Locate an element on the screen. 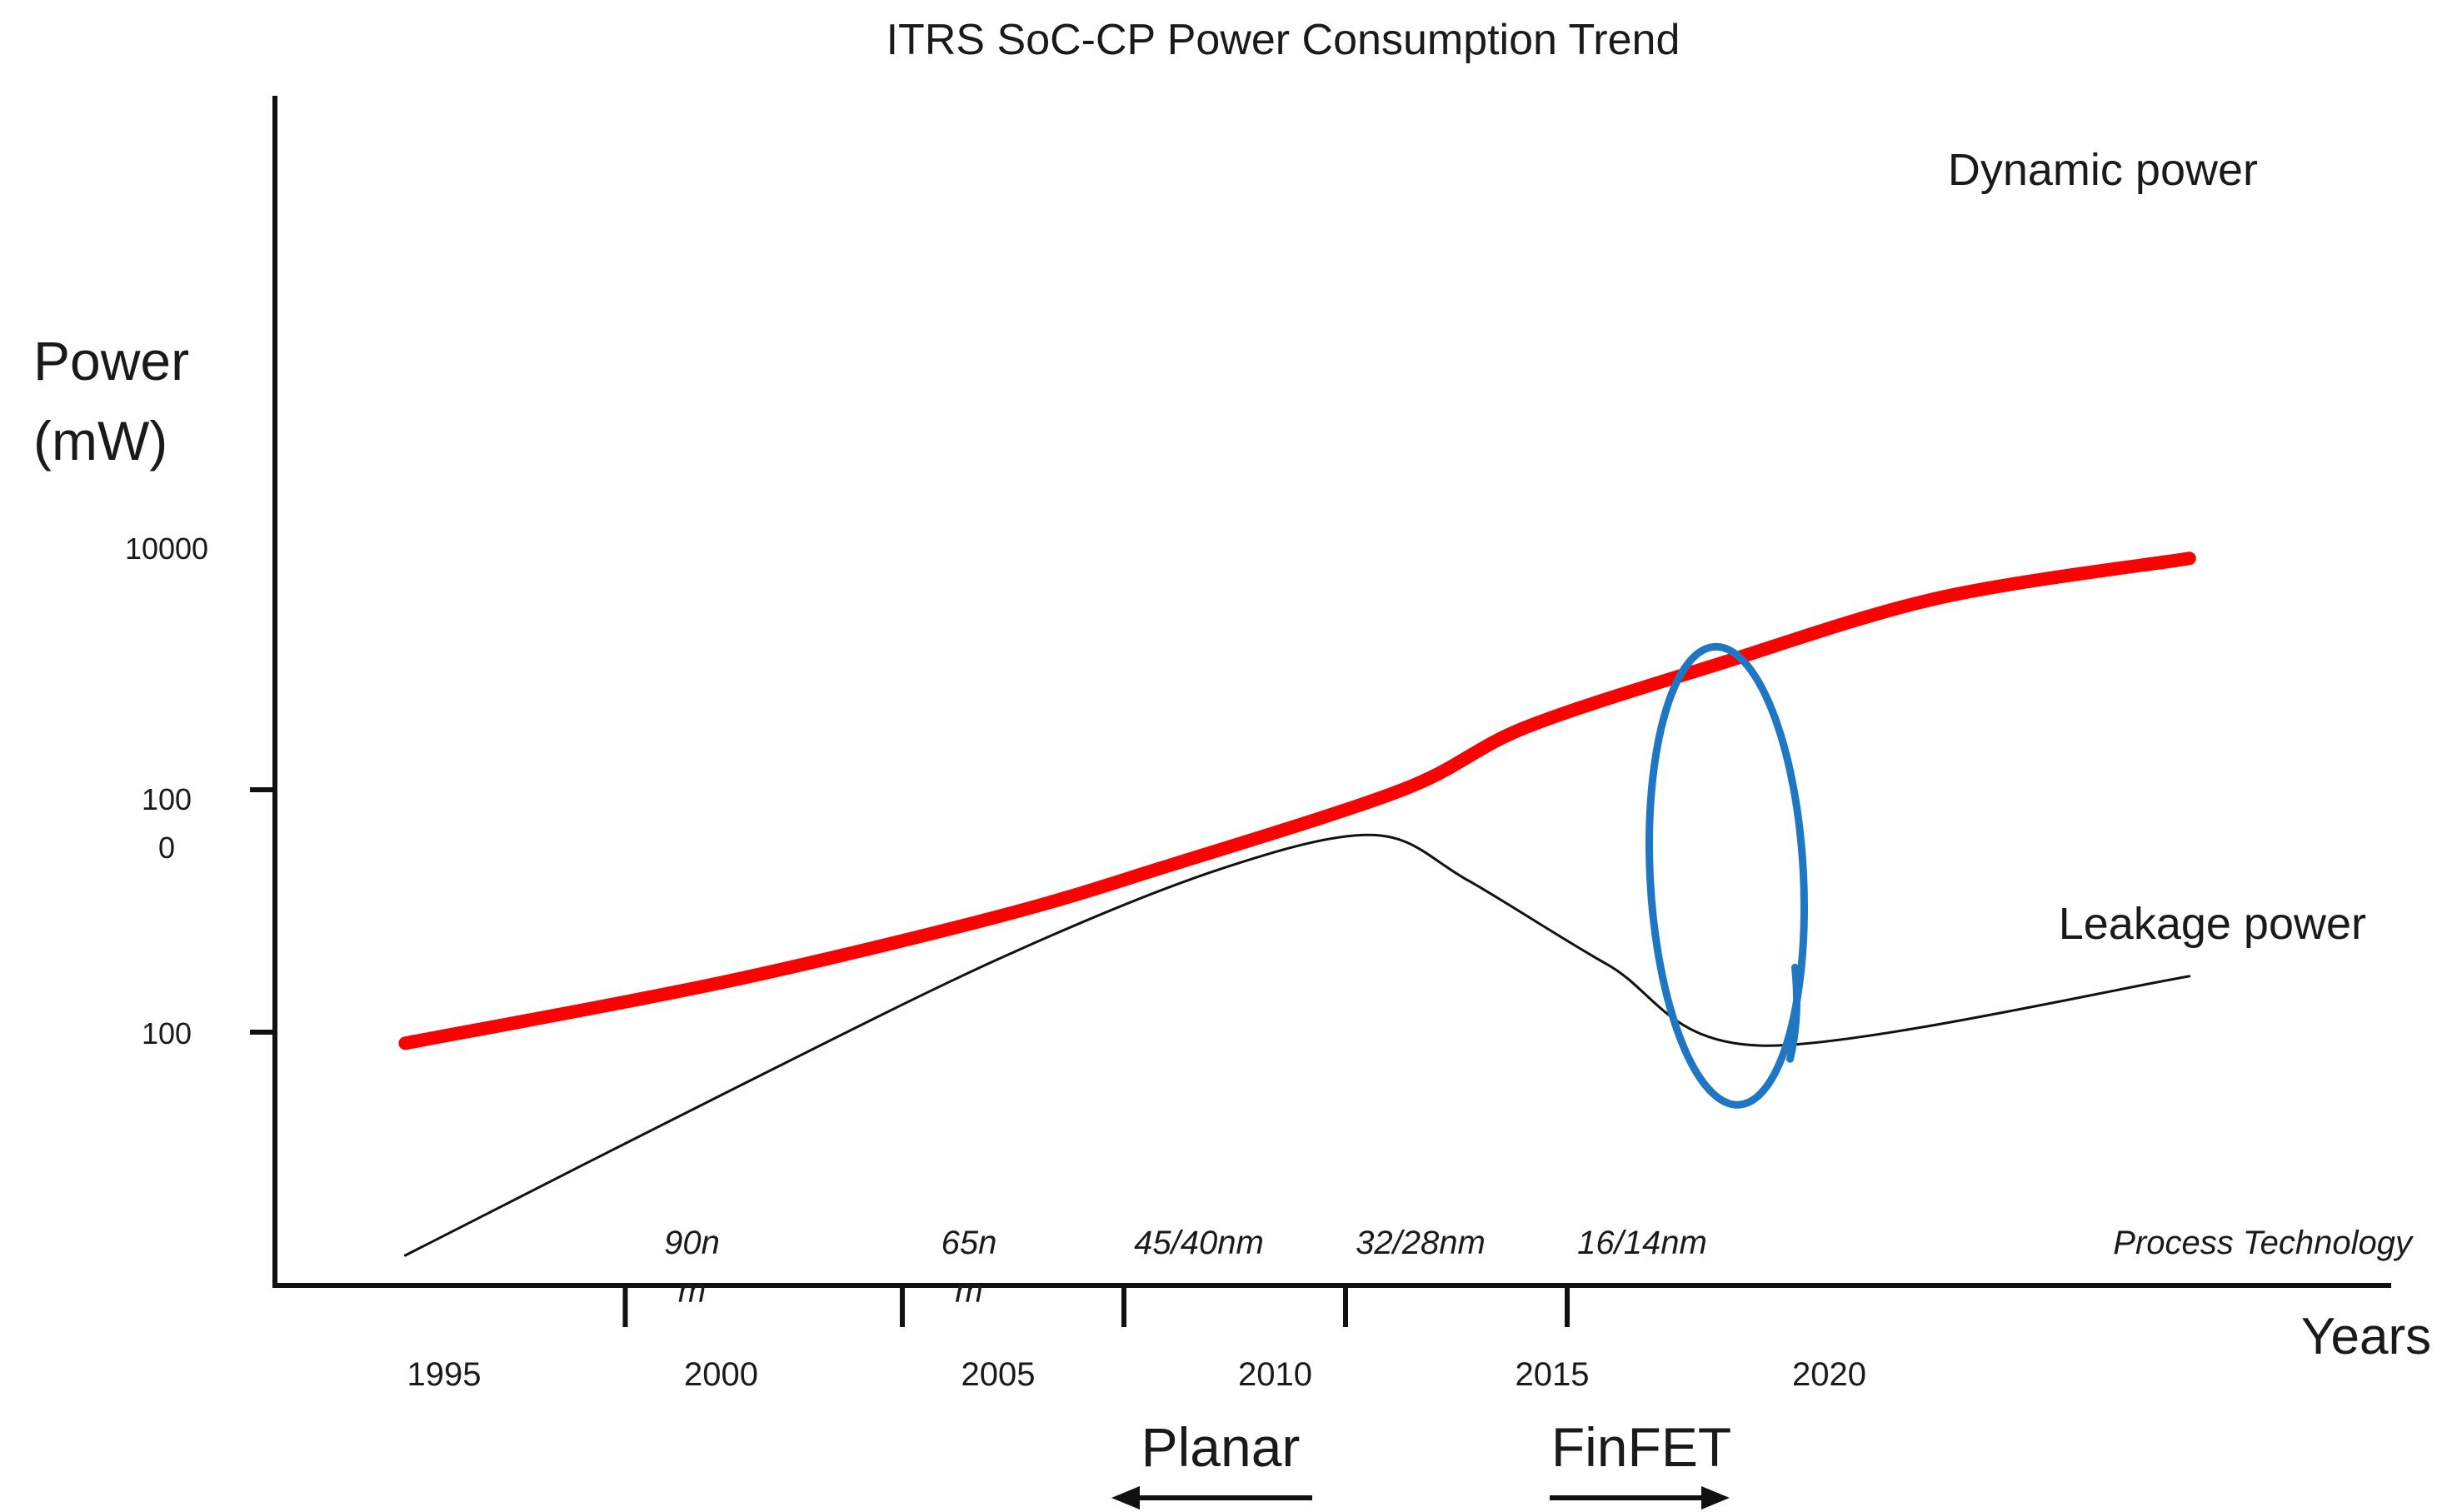 The width and height of the screenshot is (2452, 1512). y-axis-label-line2: (mW) is located at coordinates (100, 441).